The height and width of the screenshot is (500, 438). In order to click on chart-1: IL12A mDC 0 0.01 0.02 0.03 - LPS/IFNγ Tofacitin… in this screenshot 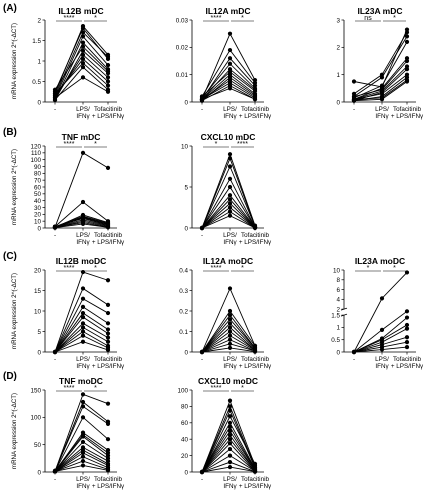, I will do `click(224, 63)`.